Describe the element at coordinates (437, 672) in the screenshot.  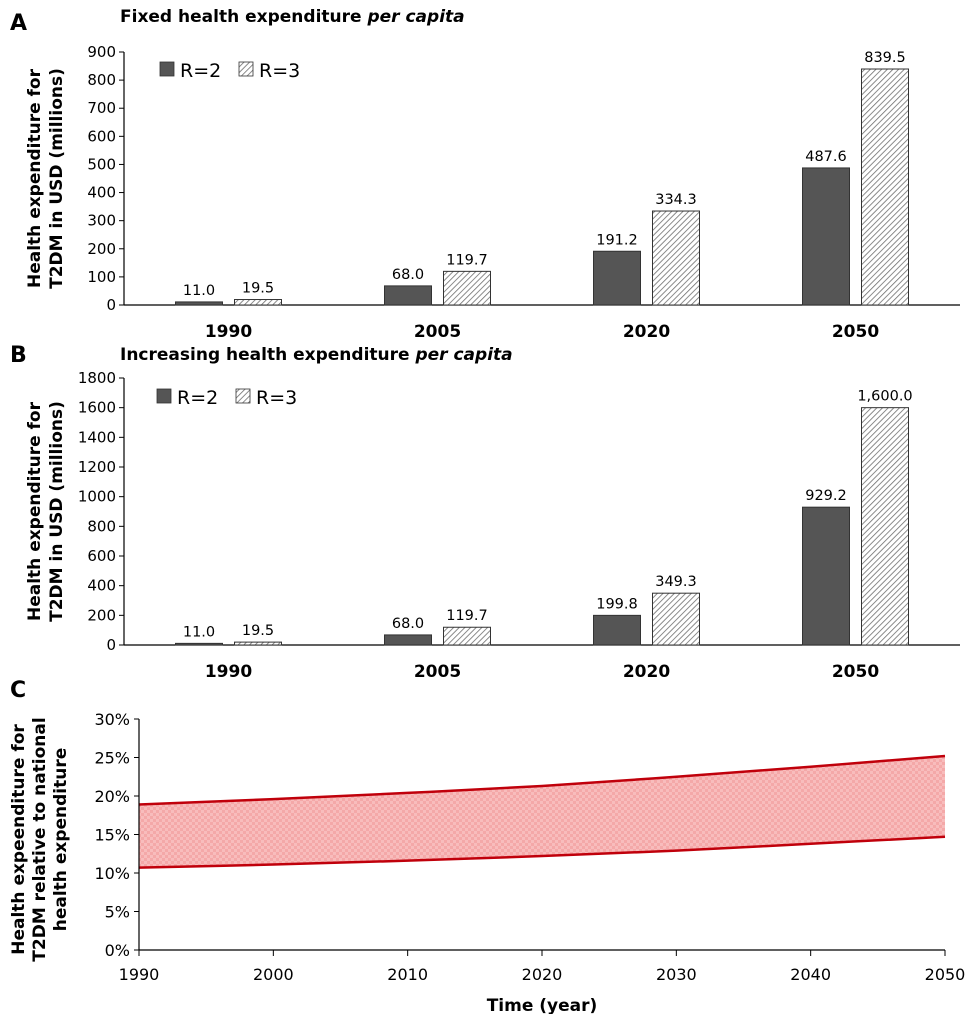
I see `chart-b-x-tick-label-2005: 2005` at that location.